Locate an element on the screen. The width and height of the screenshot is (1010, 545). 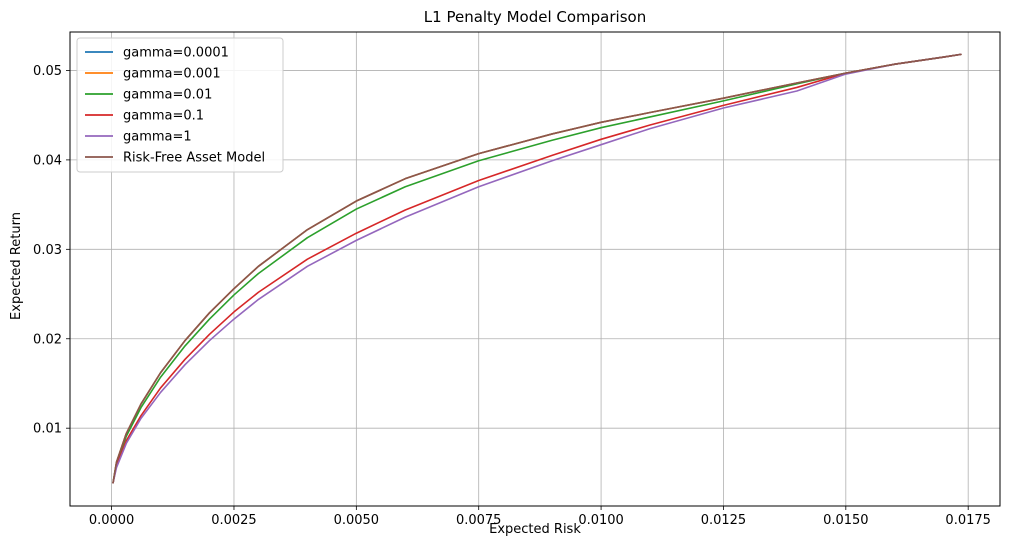
legend-label: gamma=0.01 is located at coordinates (167, 95).